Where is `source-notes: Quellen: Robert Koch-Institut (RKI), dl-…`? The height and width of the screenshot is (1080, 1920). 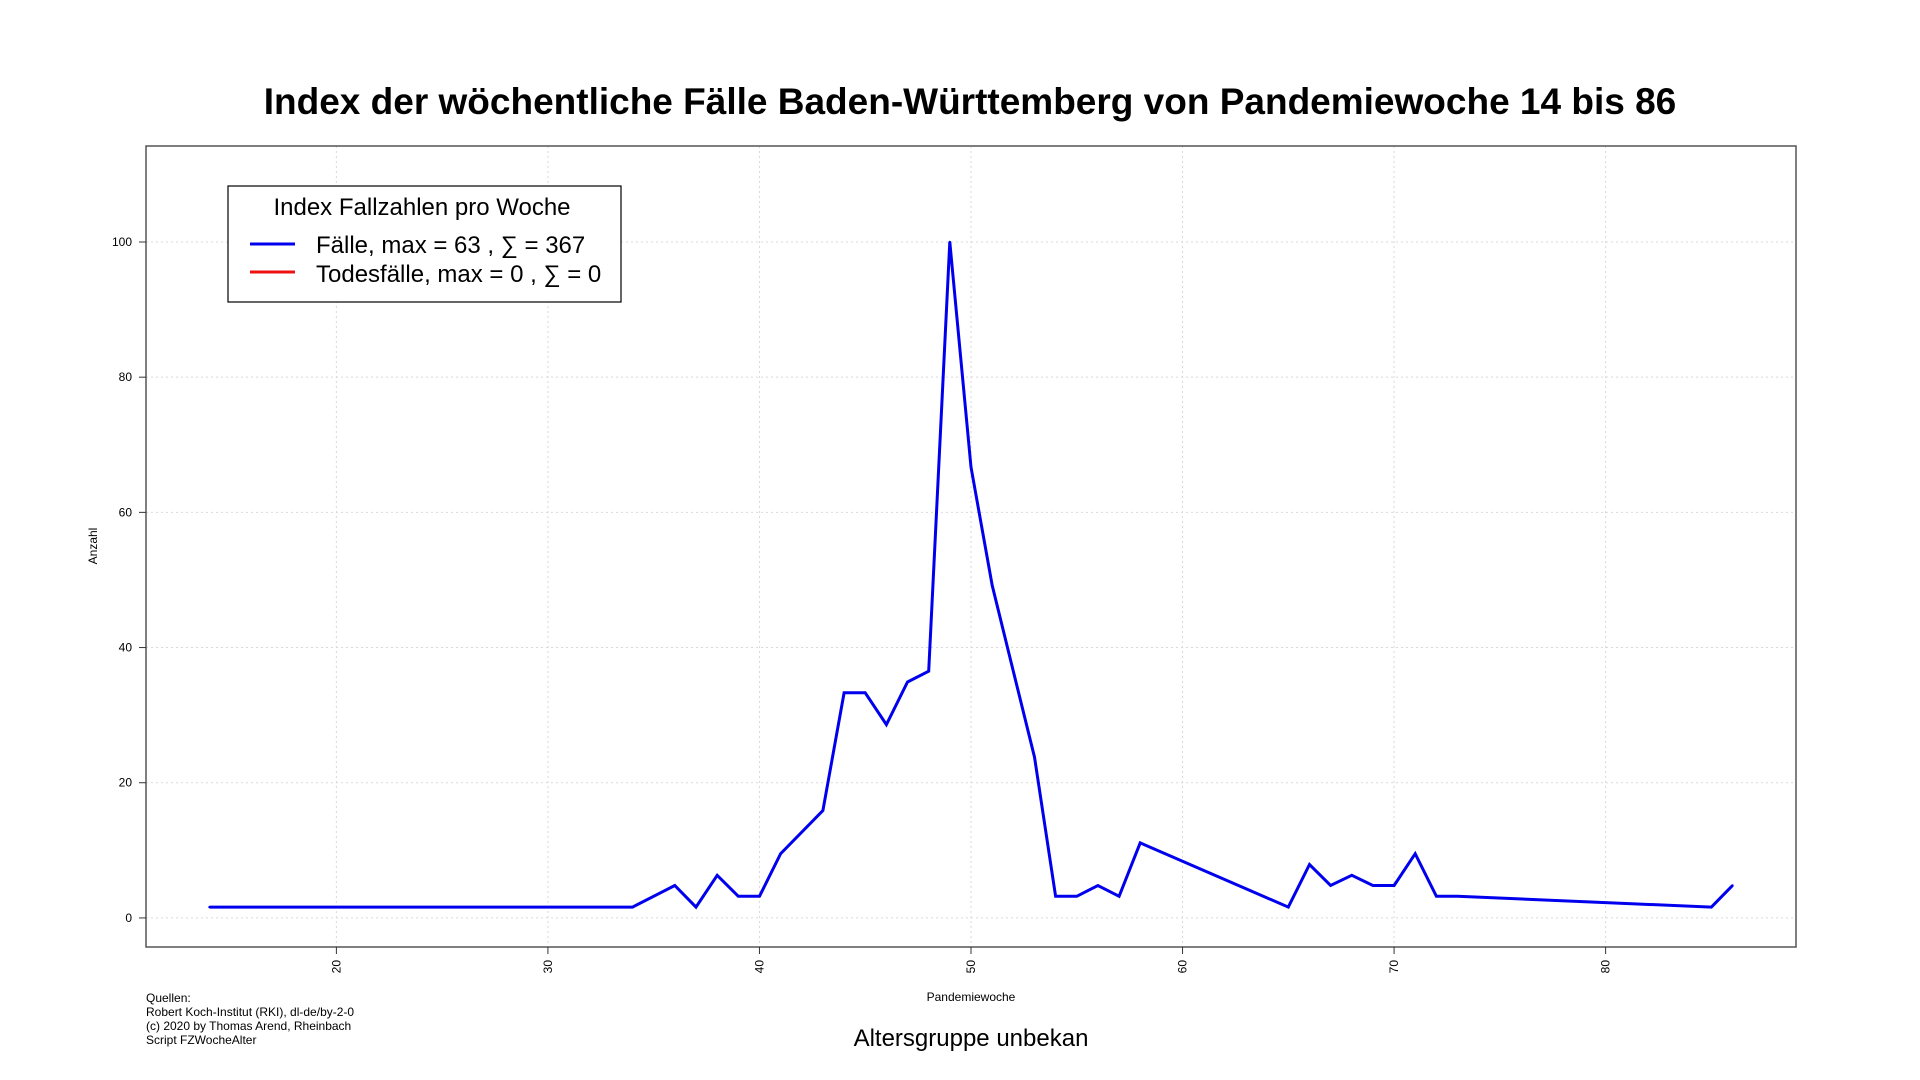
source-notes: Quellen: Robert Koch-Institut (RKI), dl-… is located at coordinates (250, 1019).